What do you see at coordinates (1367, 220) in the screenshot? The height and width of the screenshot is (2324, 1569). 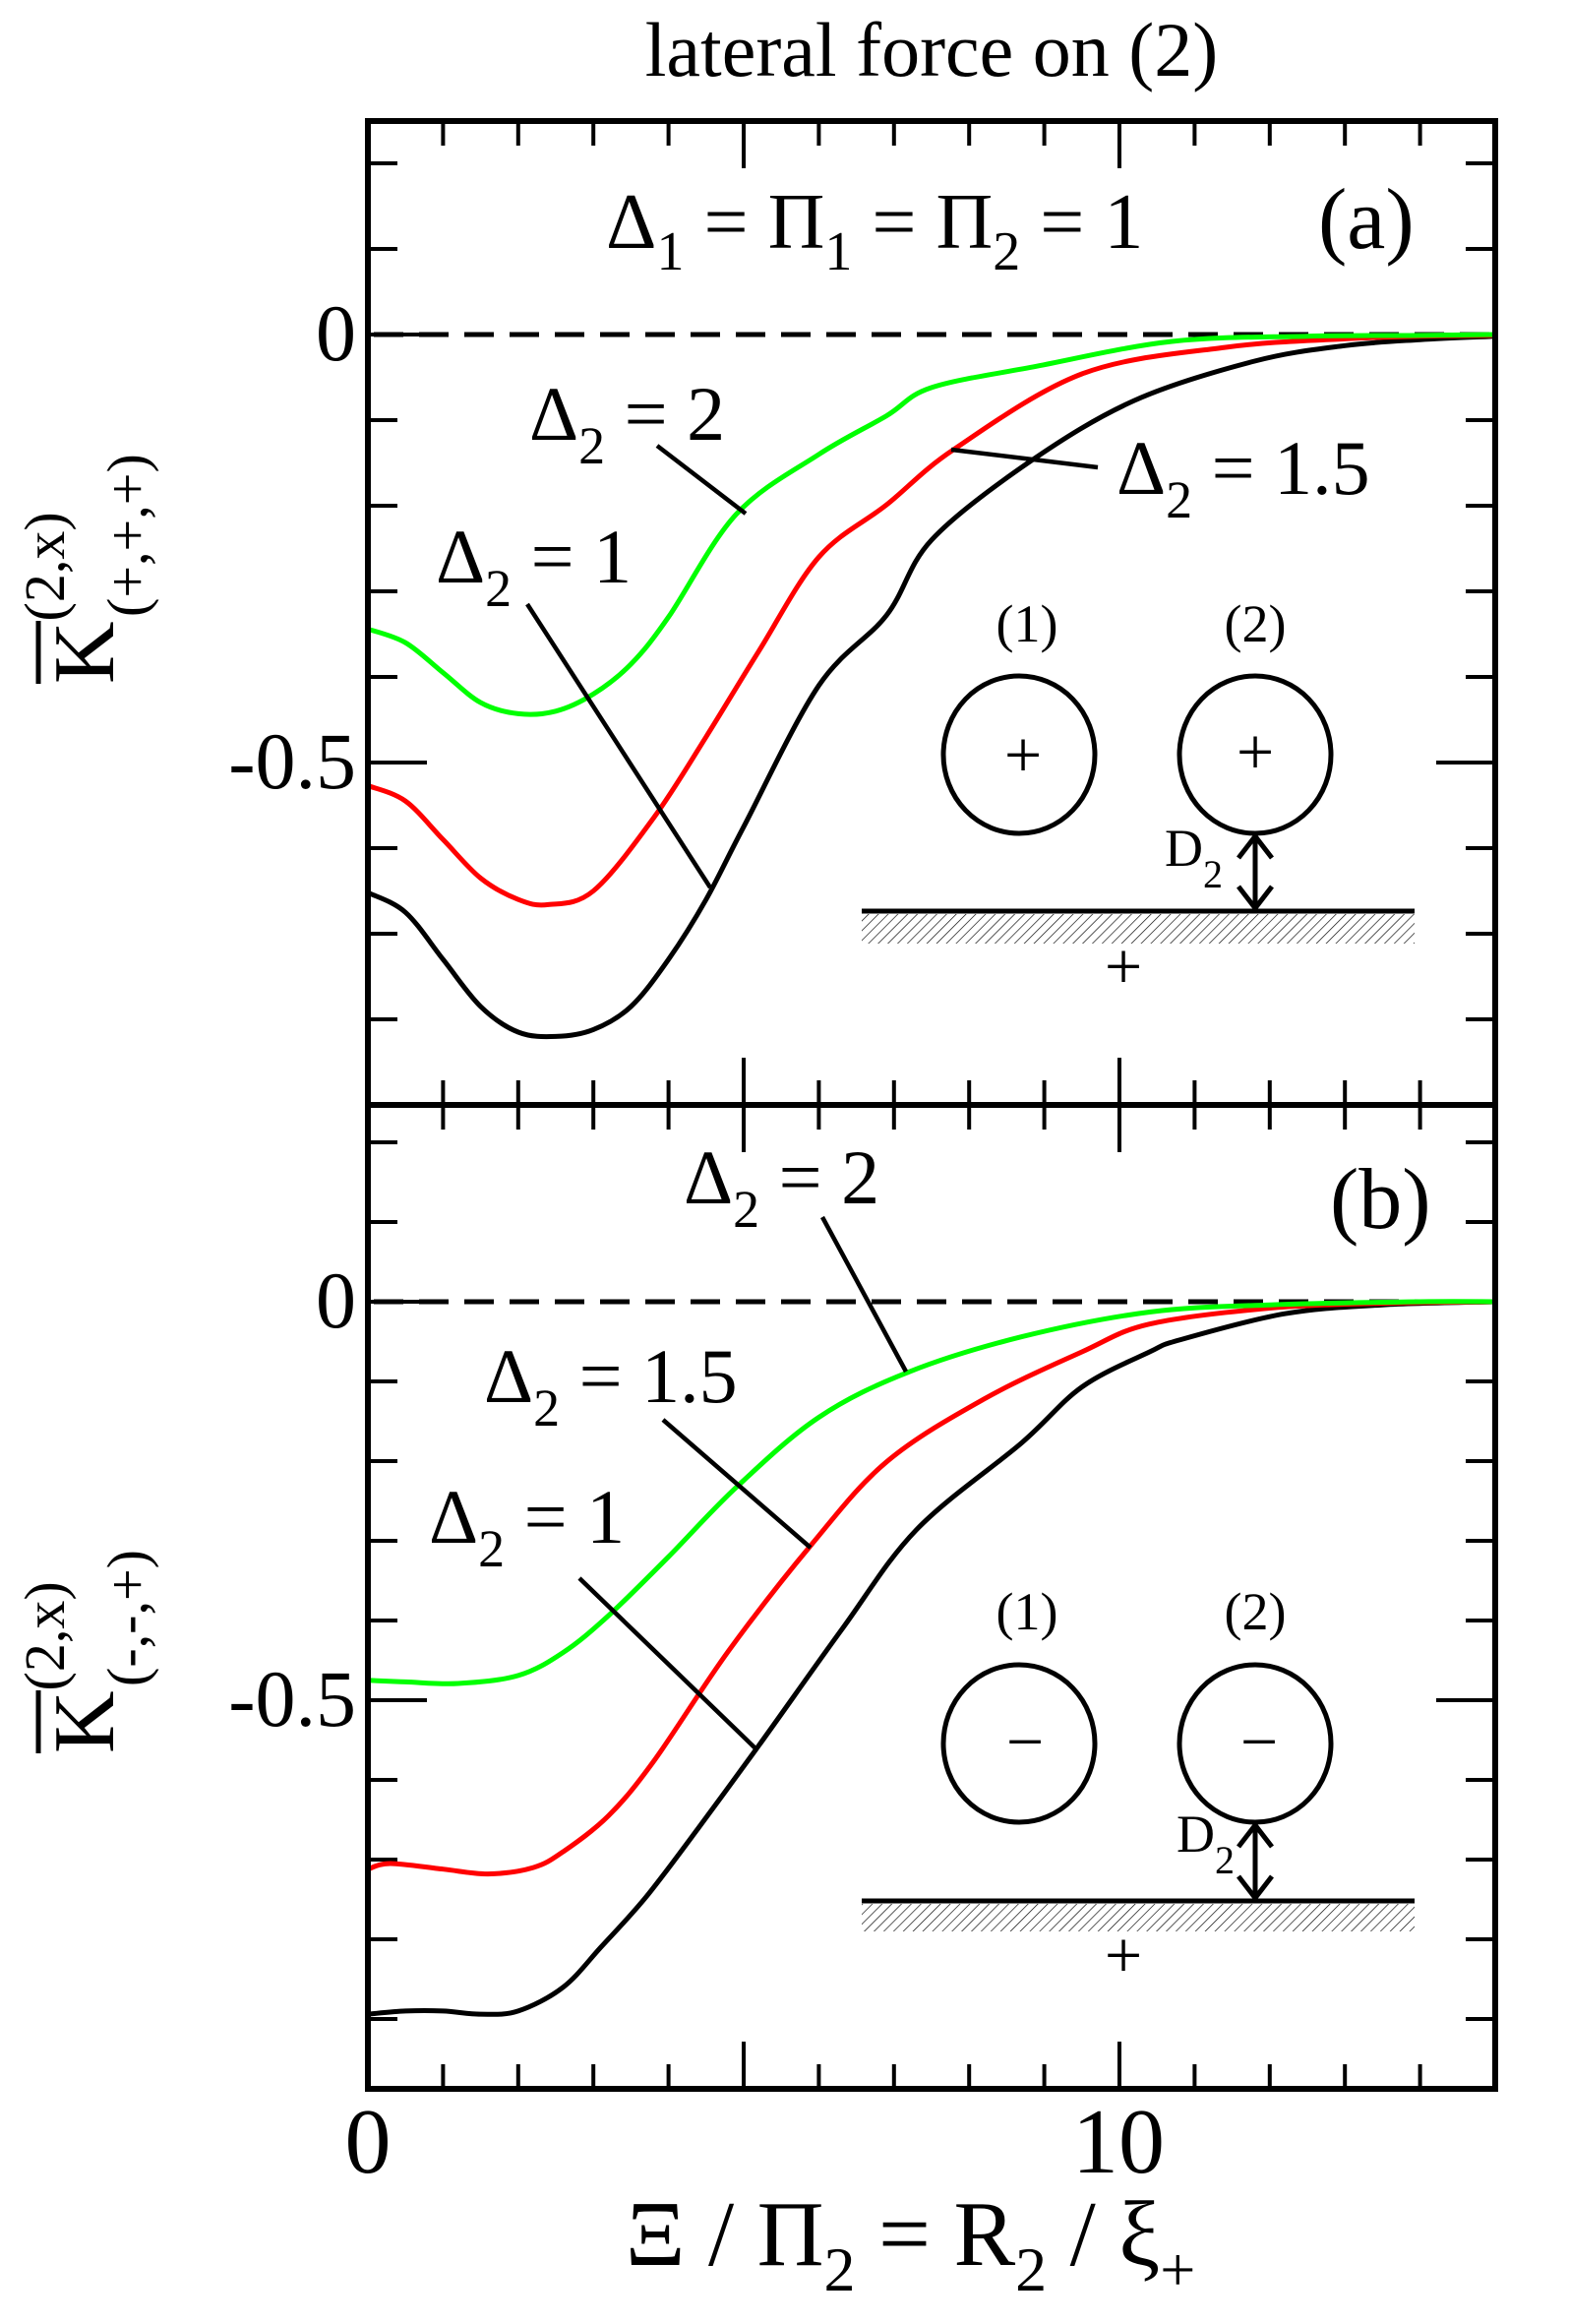 I see `panel-tag-a: (a)` at bounding box center [1367, 220].